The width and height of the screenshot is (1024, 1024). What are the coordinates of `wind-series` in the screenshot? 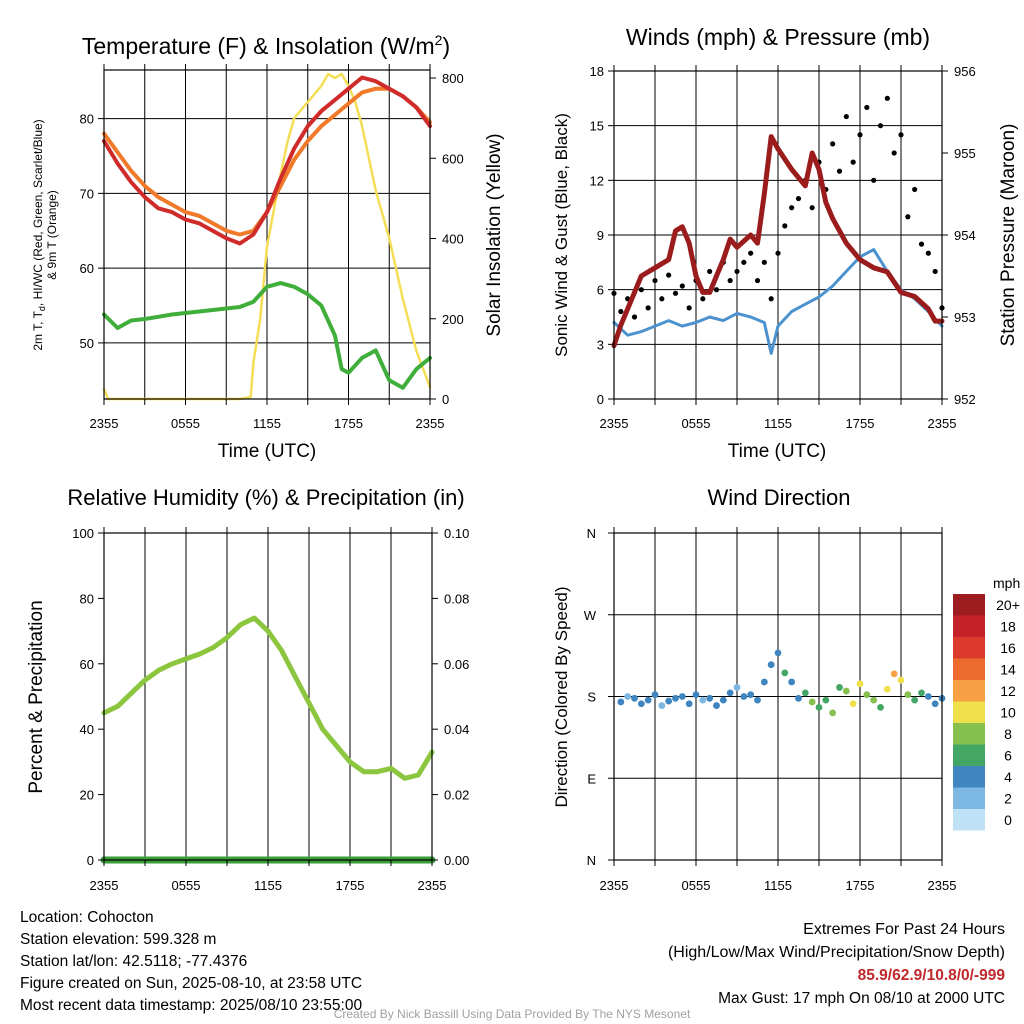 It's located at (778, 225).